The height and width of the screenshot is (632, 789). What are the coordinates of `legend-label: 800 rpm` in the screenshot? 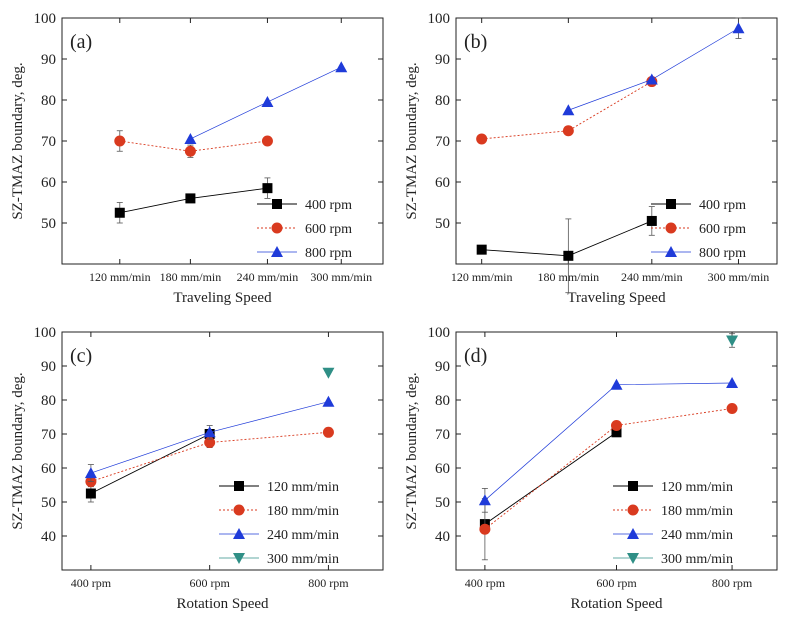 It's located at (722, 253).